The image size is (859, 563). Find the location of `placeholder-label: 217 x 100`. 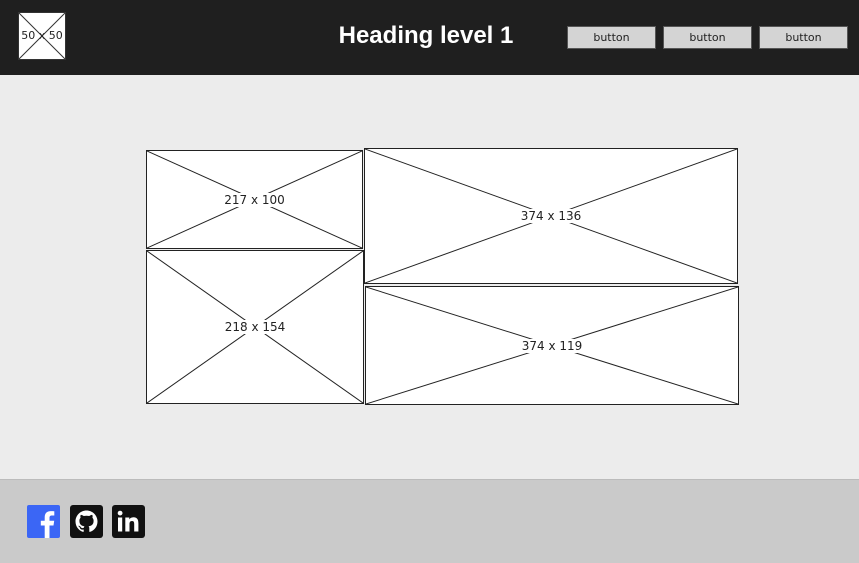

placeholder-label: 217 x 100 is located at coordinates (254, 199).